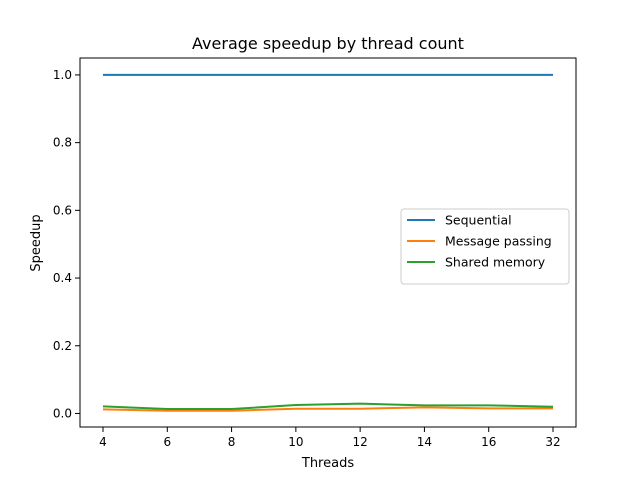 The height and width of the screenshot is (484, 640). I want to click on legend-label: Sequential, so click(478, 220).